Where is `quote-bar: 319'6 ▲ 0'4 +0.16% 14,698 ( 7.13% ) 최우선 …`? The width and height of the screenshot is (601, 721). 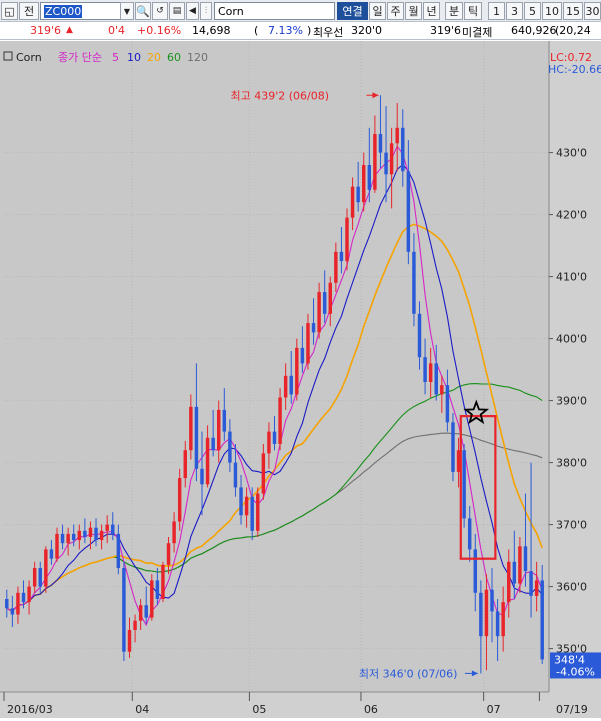
quote-bar: 319'6 ▲ 0'4 +0.16% 14,698 ( 7.13% ) 최우선 … is located at coordinates (300, 31).